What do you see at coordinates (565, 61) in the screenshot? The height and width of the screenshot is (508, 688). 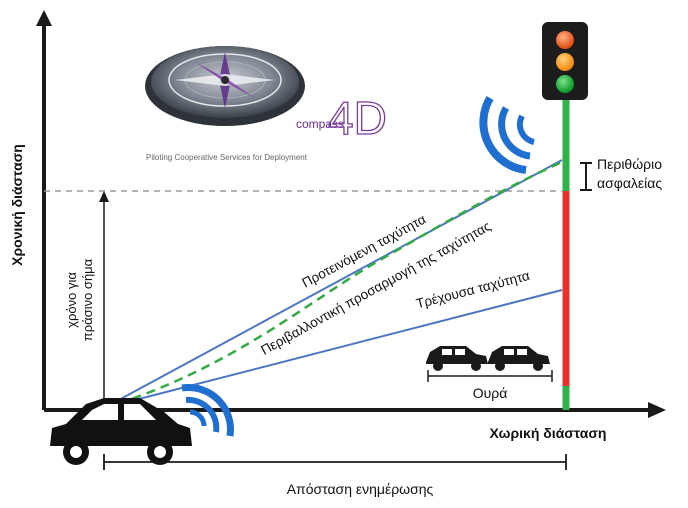 I see `traffic-light-icon` at bounding box center [565, 61].